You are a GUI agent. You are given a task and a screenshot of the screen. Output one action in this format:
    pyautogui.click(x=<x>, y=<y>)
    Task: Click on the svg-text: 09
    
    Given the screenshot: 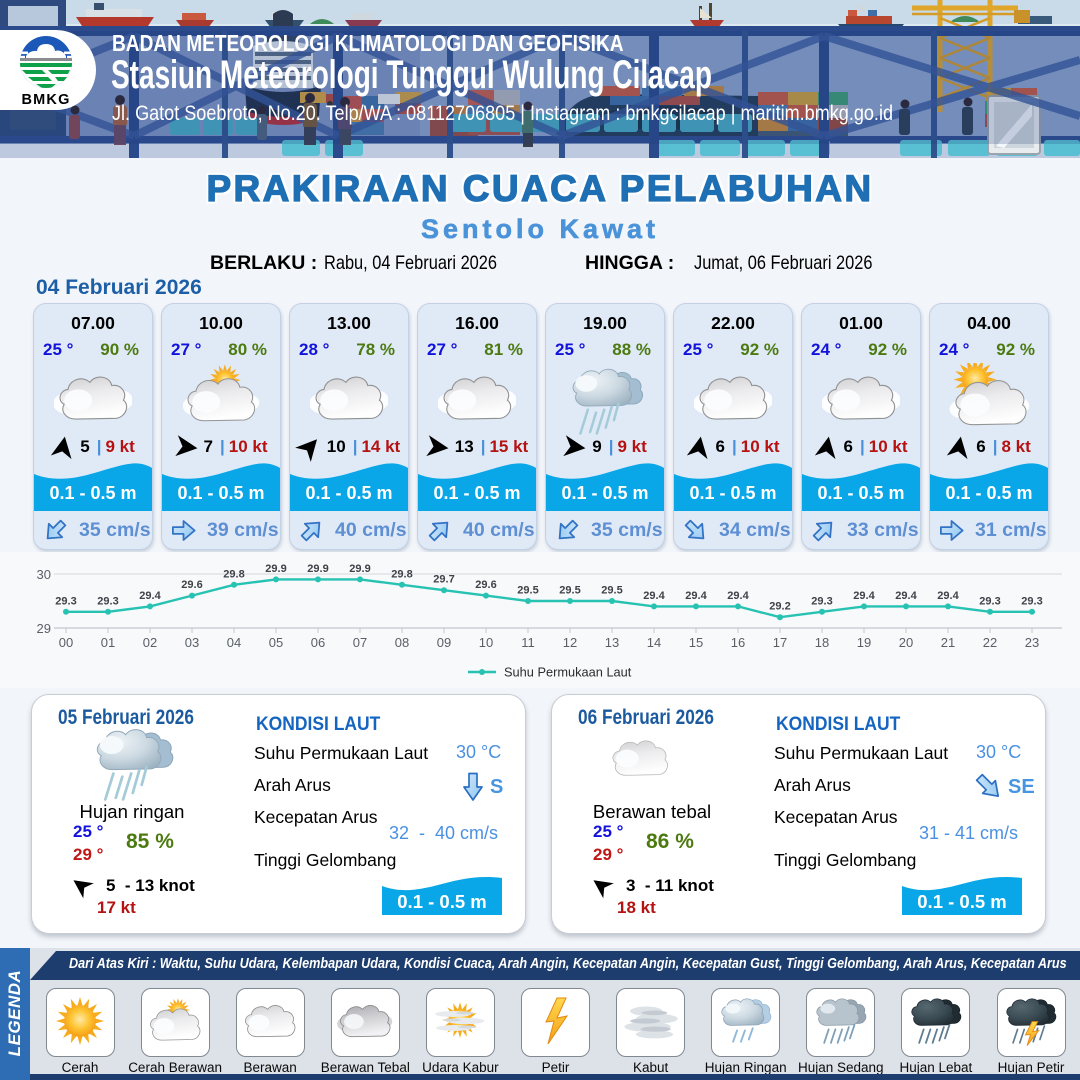 What is the action you would take?
    pyautogui.click(x=444, y=642)
    